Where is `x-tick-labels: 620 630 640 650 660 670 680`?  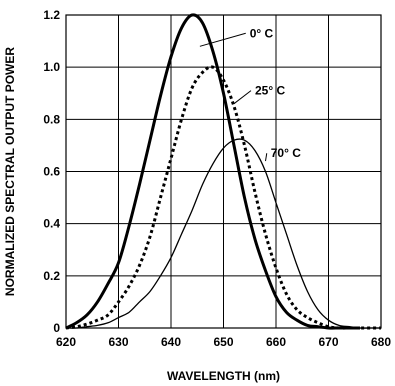
x-tick-labels: 620 630 640 650 660 670 680 is located at coordinates (223, 342).